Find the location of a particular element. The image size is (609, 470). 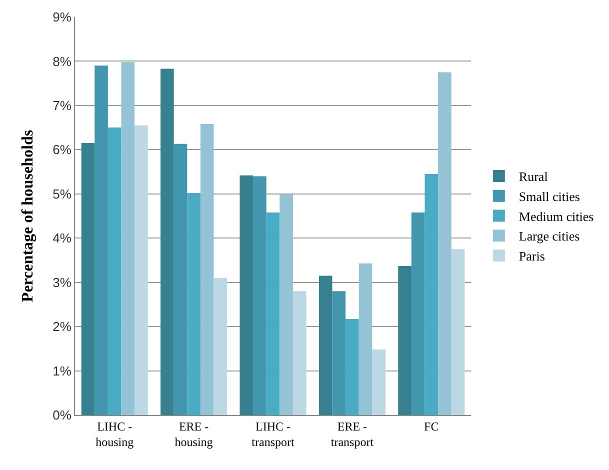

legend-label: Paris is located at coordinates (531, 256).